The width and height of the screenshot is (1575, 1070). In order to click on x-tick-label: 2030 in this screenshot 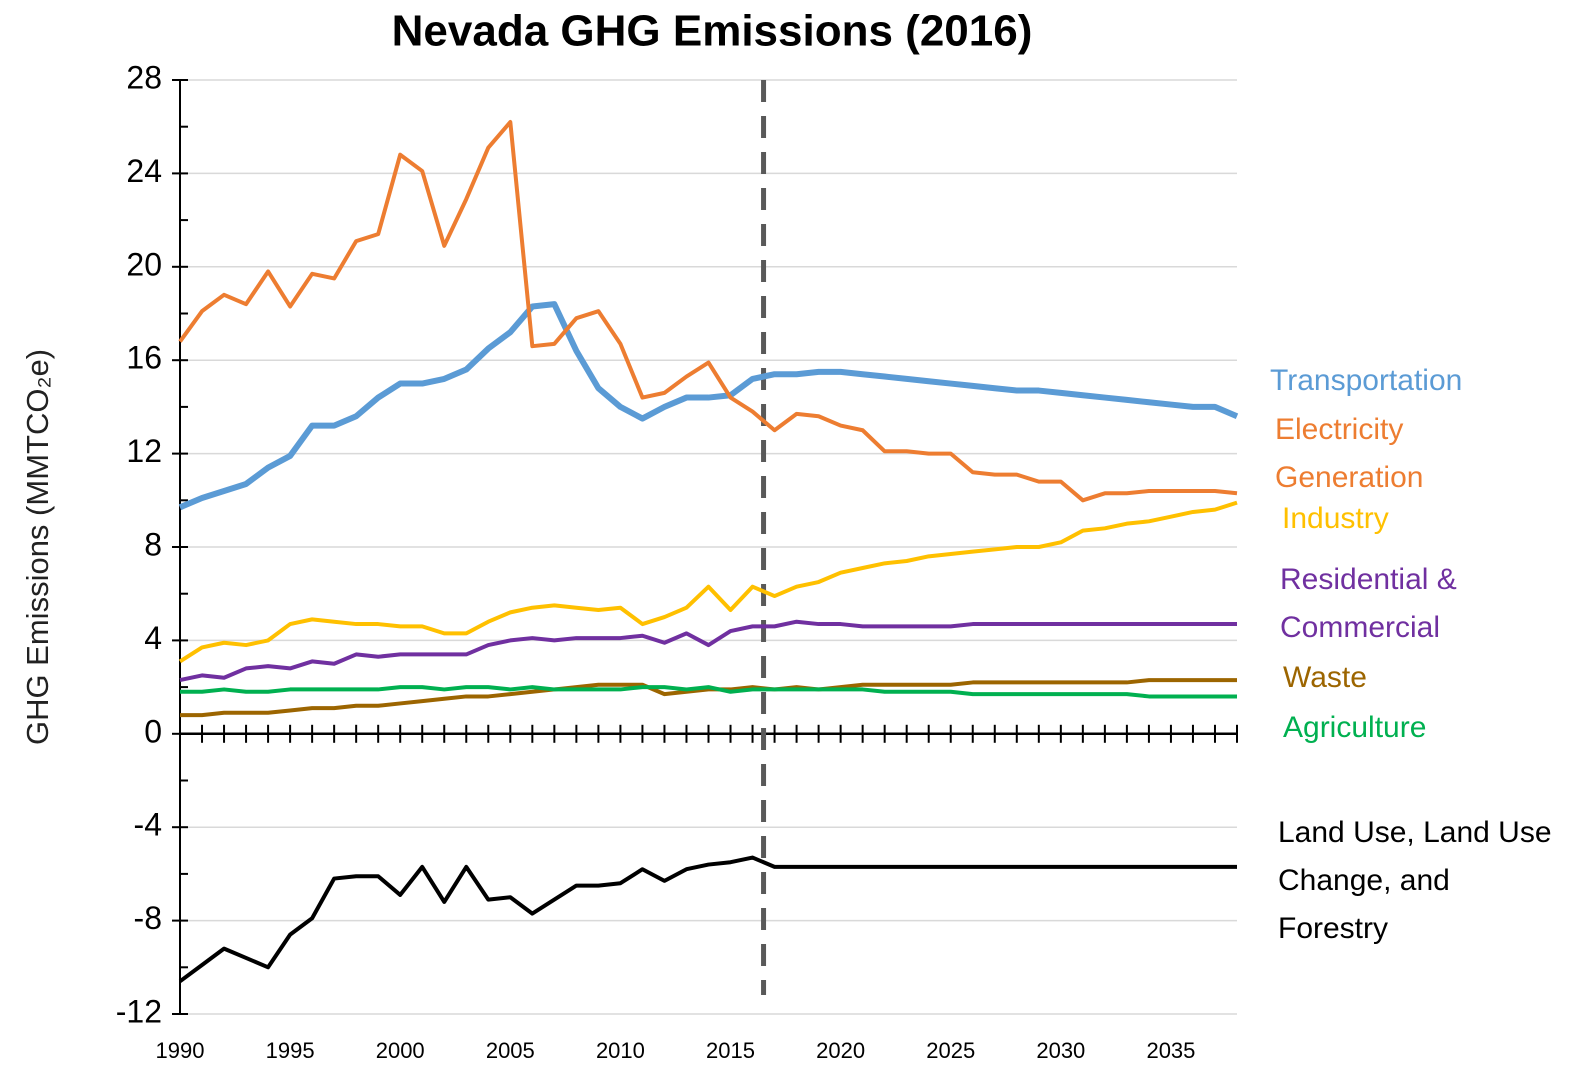, I will do `click(1060, 1050)`.